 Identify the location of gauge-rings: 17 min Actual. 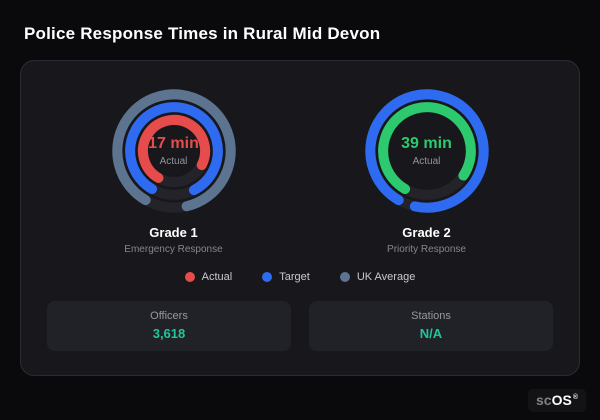
(174, 151).